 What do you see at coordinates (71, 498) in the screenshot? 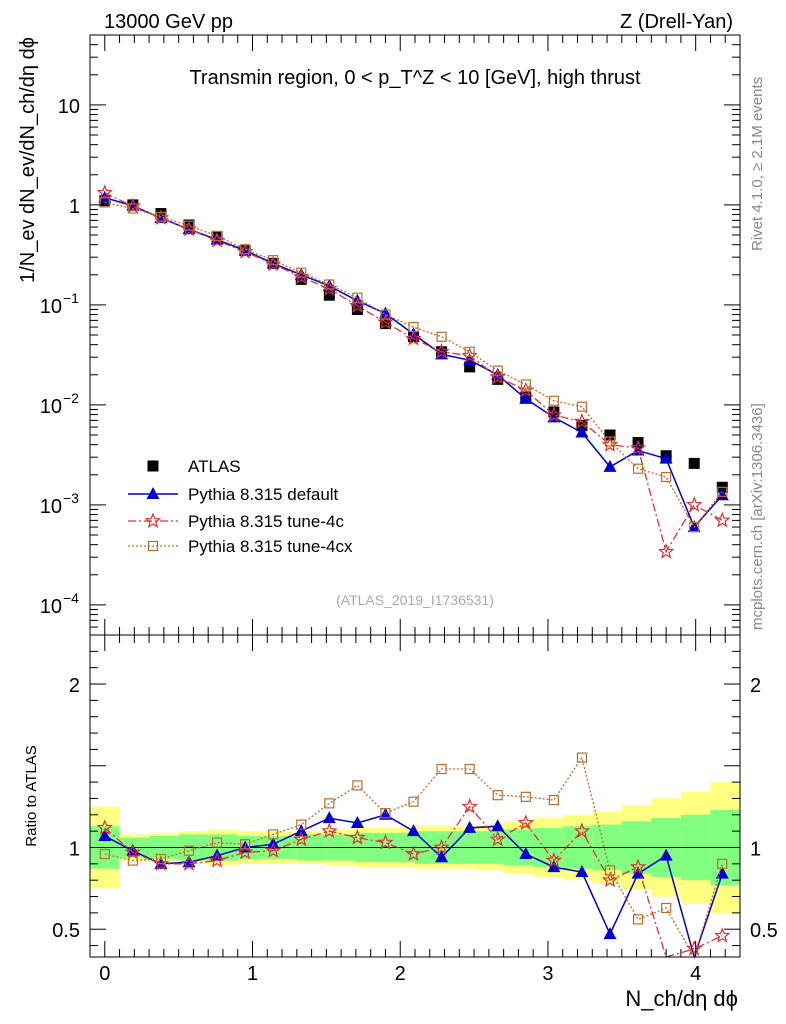
I see `y-tick-label-exponent: −3` at bounding box center [71, 498].